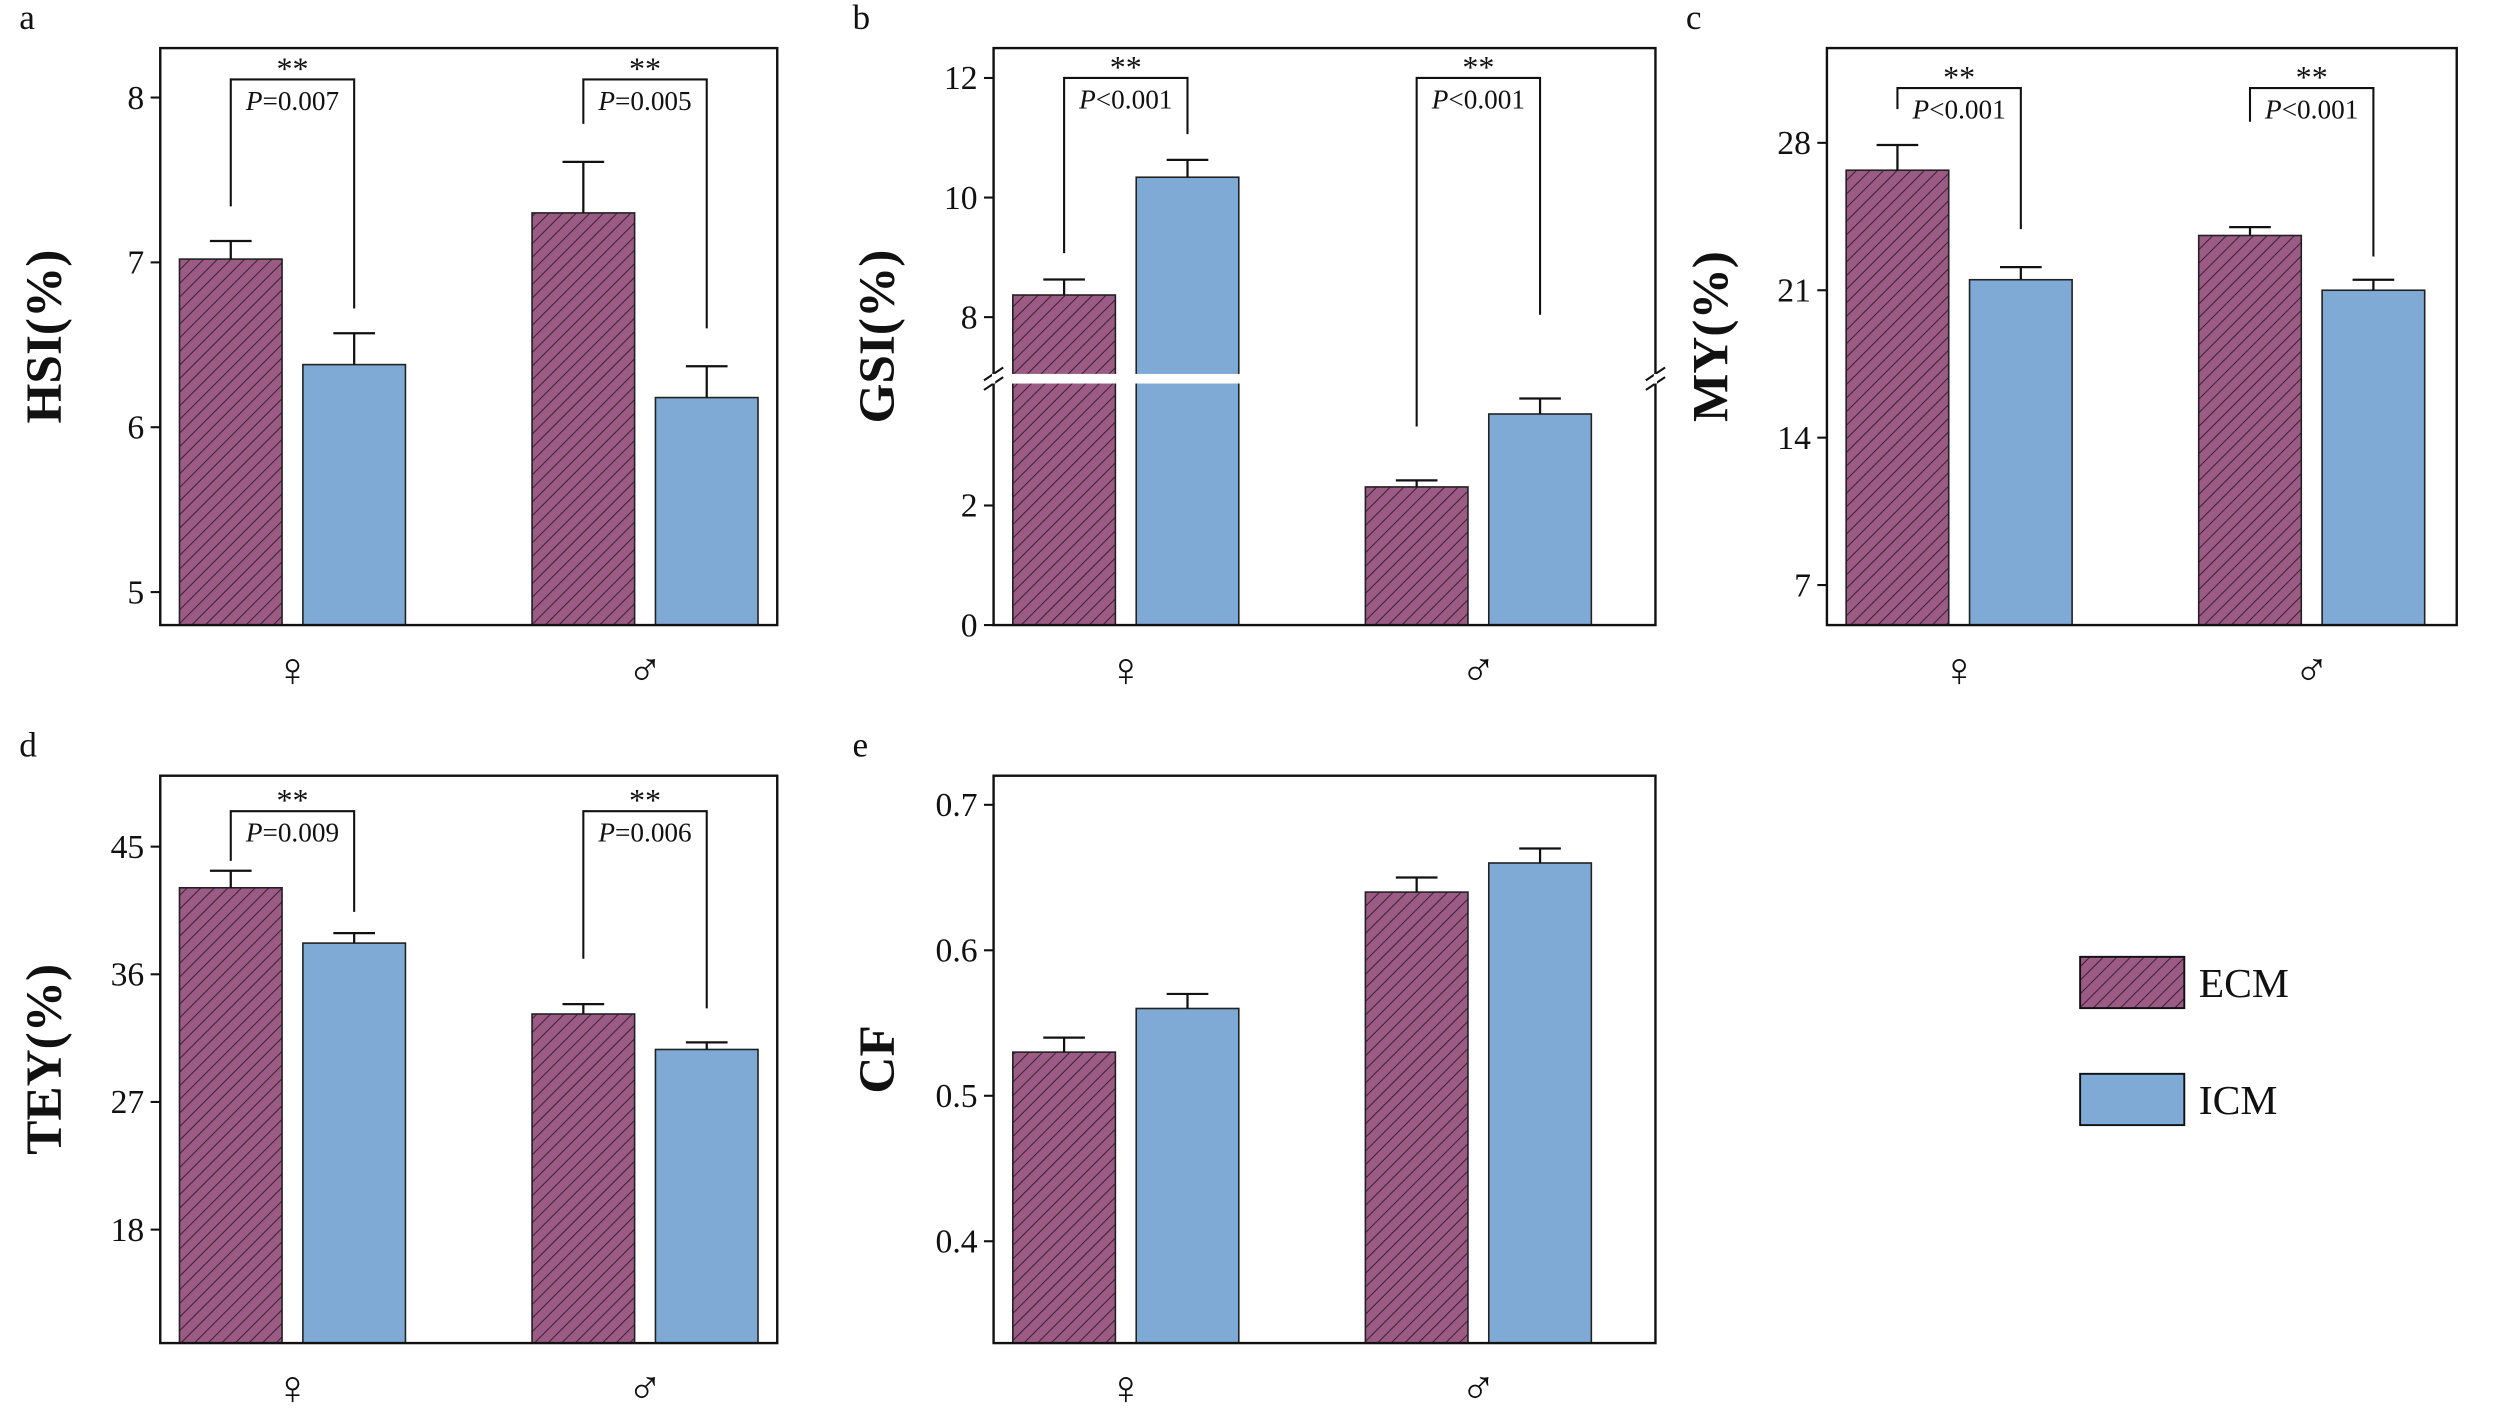 The height and width of the screenshot is (1412, 2500). Describe the element at coordinates (961, 78) in the screenshot. I see `y-tick-label: 12` at that location.